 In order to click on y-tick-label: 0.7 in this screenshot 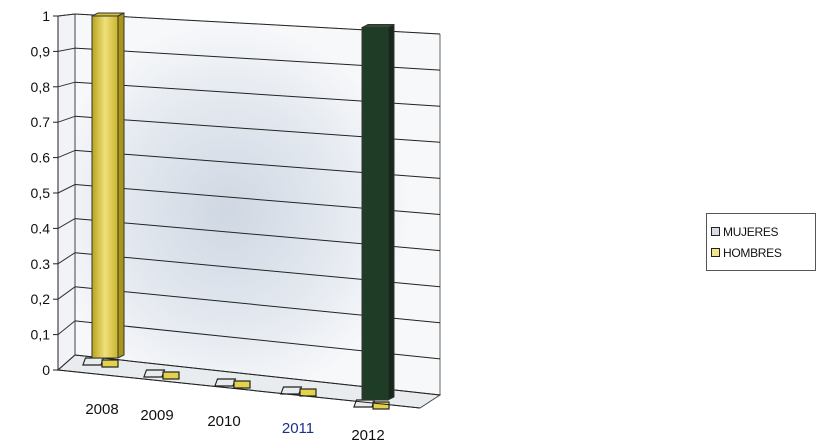, I will do `click(41, 122)`.